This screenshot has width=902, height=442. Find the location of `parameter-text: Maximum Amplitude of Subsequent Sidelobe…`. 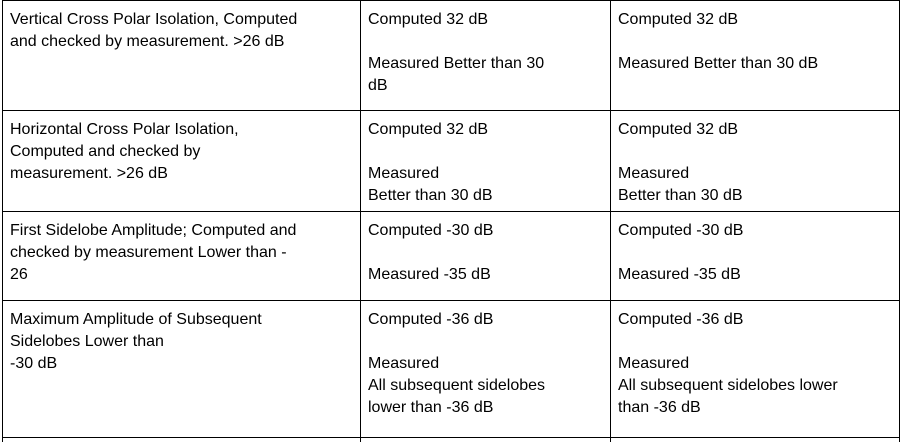

parameter-text: Maximum Amplitude of Subsequent Sidelobe… is located at coordinates (182, 342).